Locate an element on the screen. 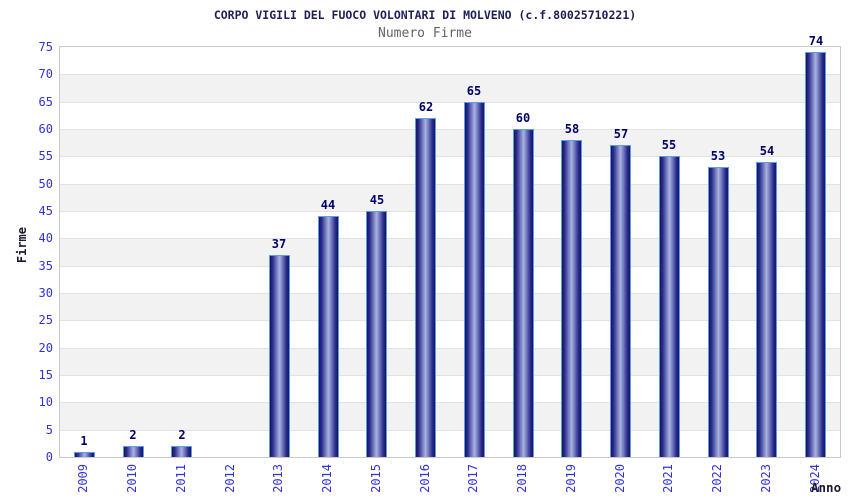 The width and height of the screenshot is (850, 500). y-tick-label: 50 is located at coordinates (45, 183).